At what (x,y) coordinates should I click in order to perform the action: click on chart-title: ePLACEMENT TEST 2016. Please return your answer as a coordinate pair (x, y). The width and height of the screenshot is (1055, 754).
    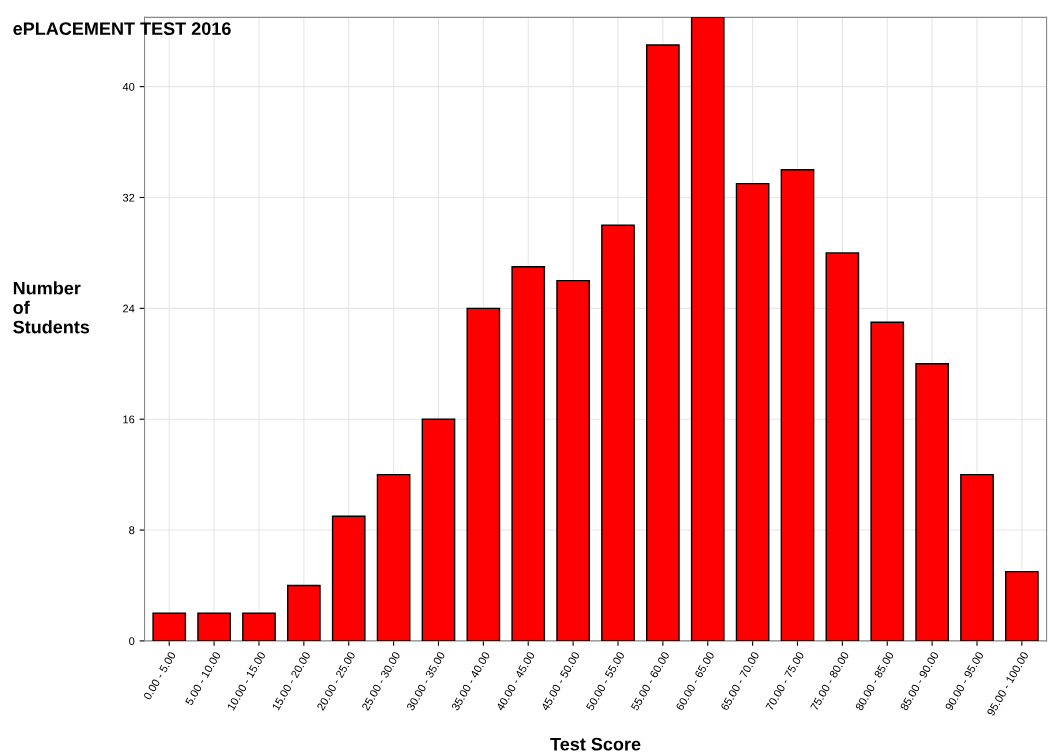
    Looking at the image, I should click on (122, 29).